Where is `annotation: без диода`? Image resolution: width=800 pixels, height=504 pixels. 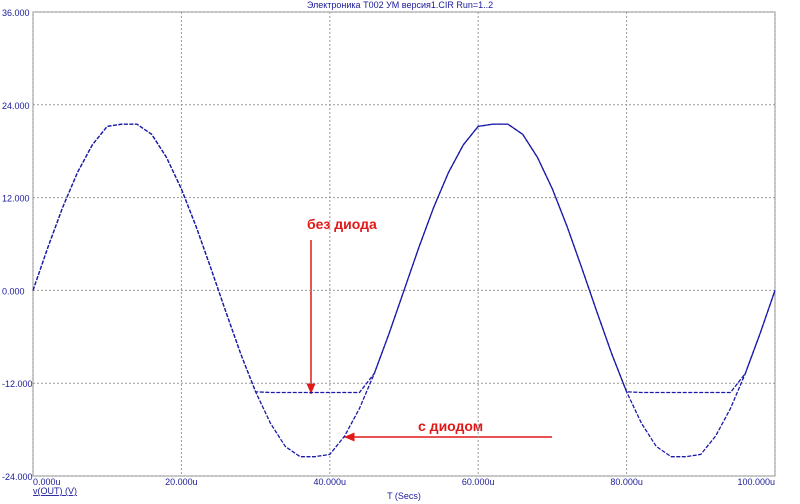 annotation: без диода is located at coordinates (342, 224).